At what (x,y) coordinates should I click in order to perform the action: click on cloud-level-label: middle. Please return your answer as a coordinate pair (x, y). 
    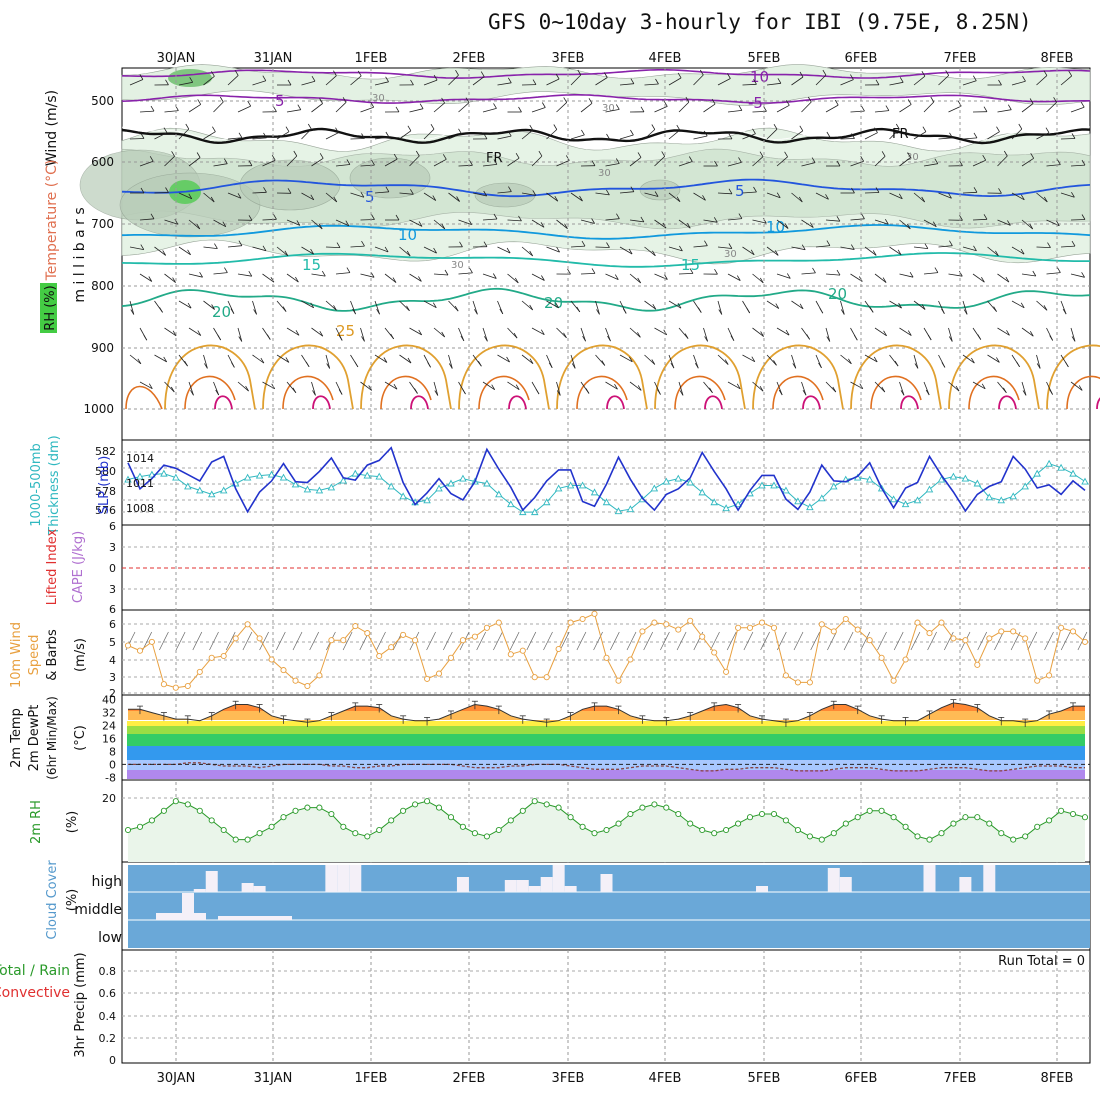
    Looking at the image, I should click on (98, 910).